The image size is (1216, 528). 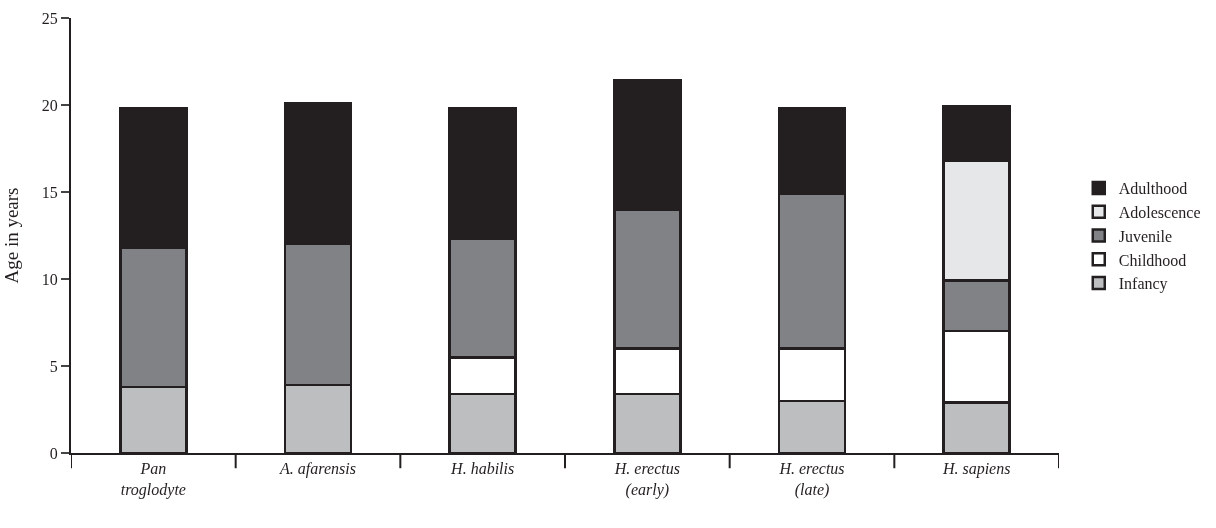 I want to click on x-tick-label: H. erectus (early), so click(x=646, y=479).